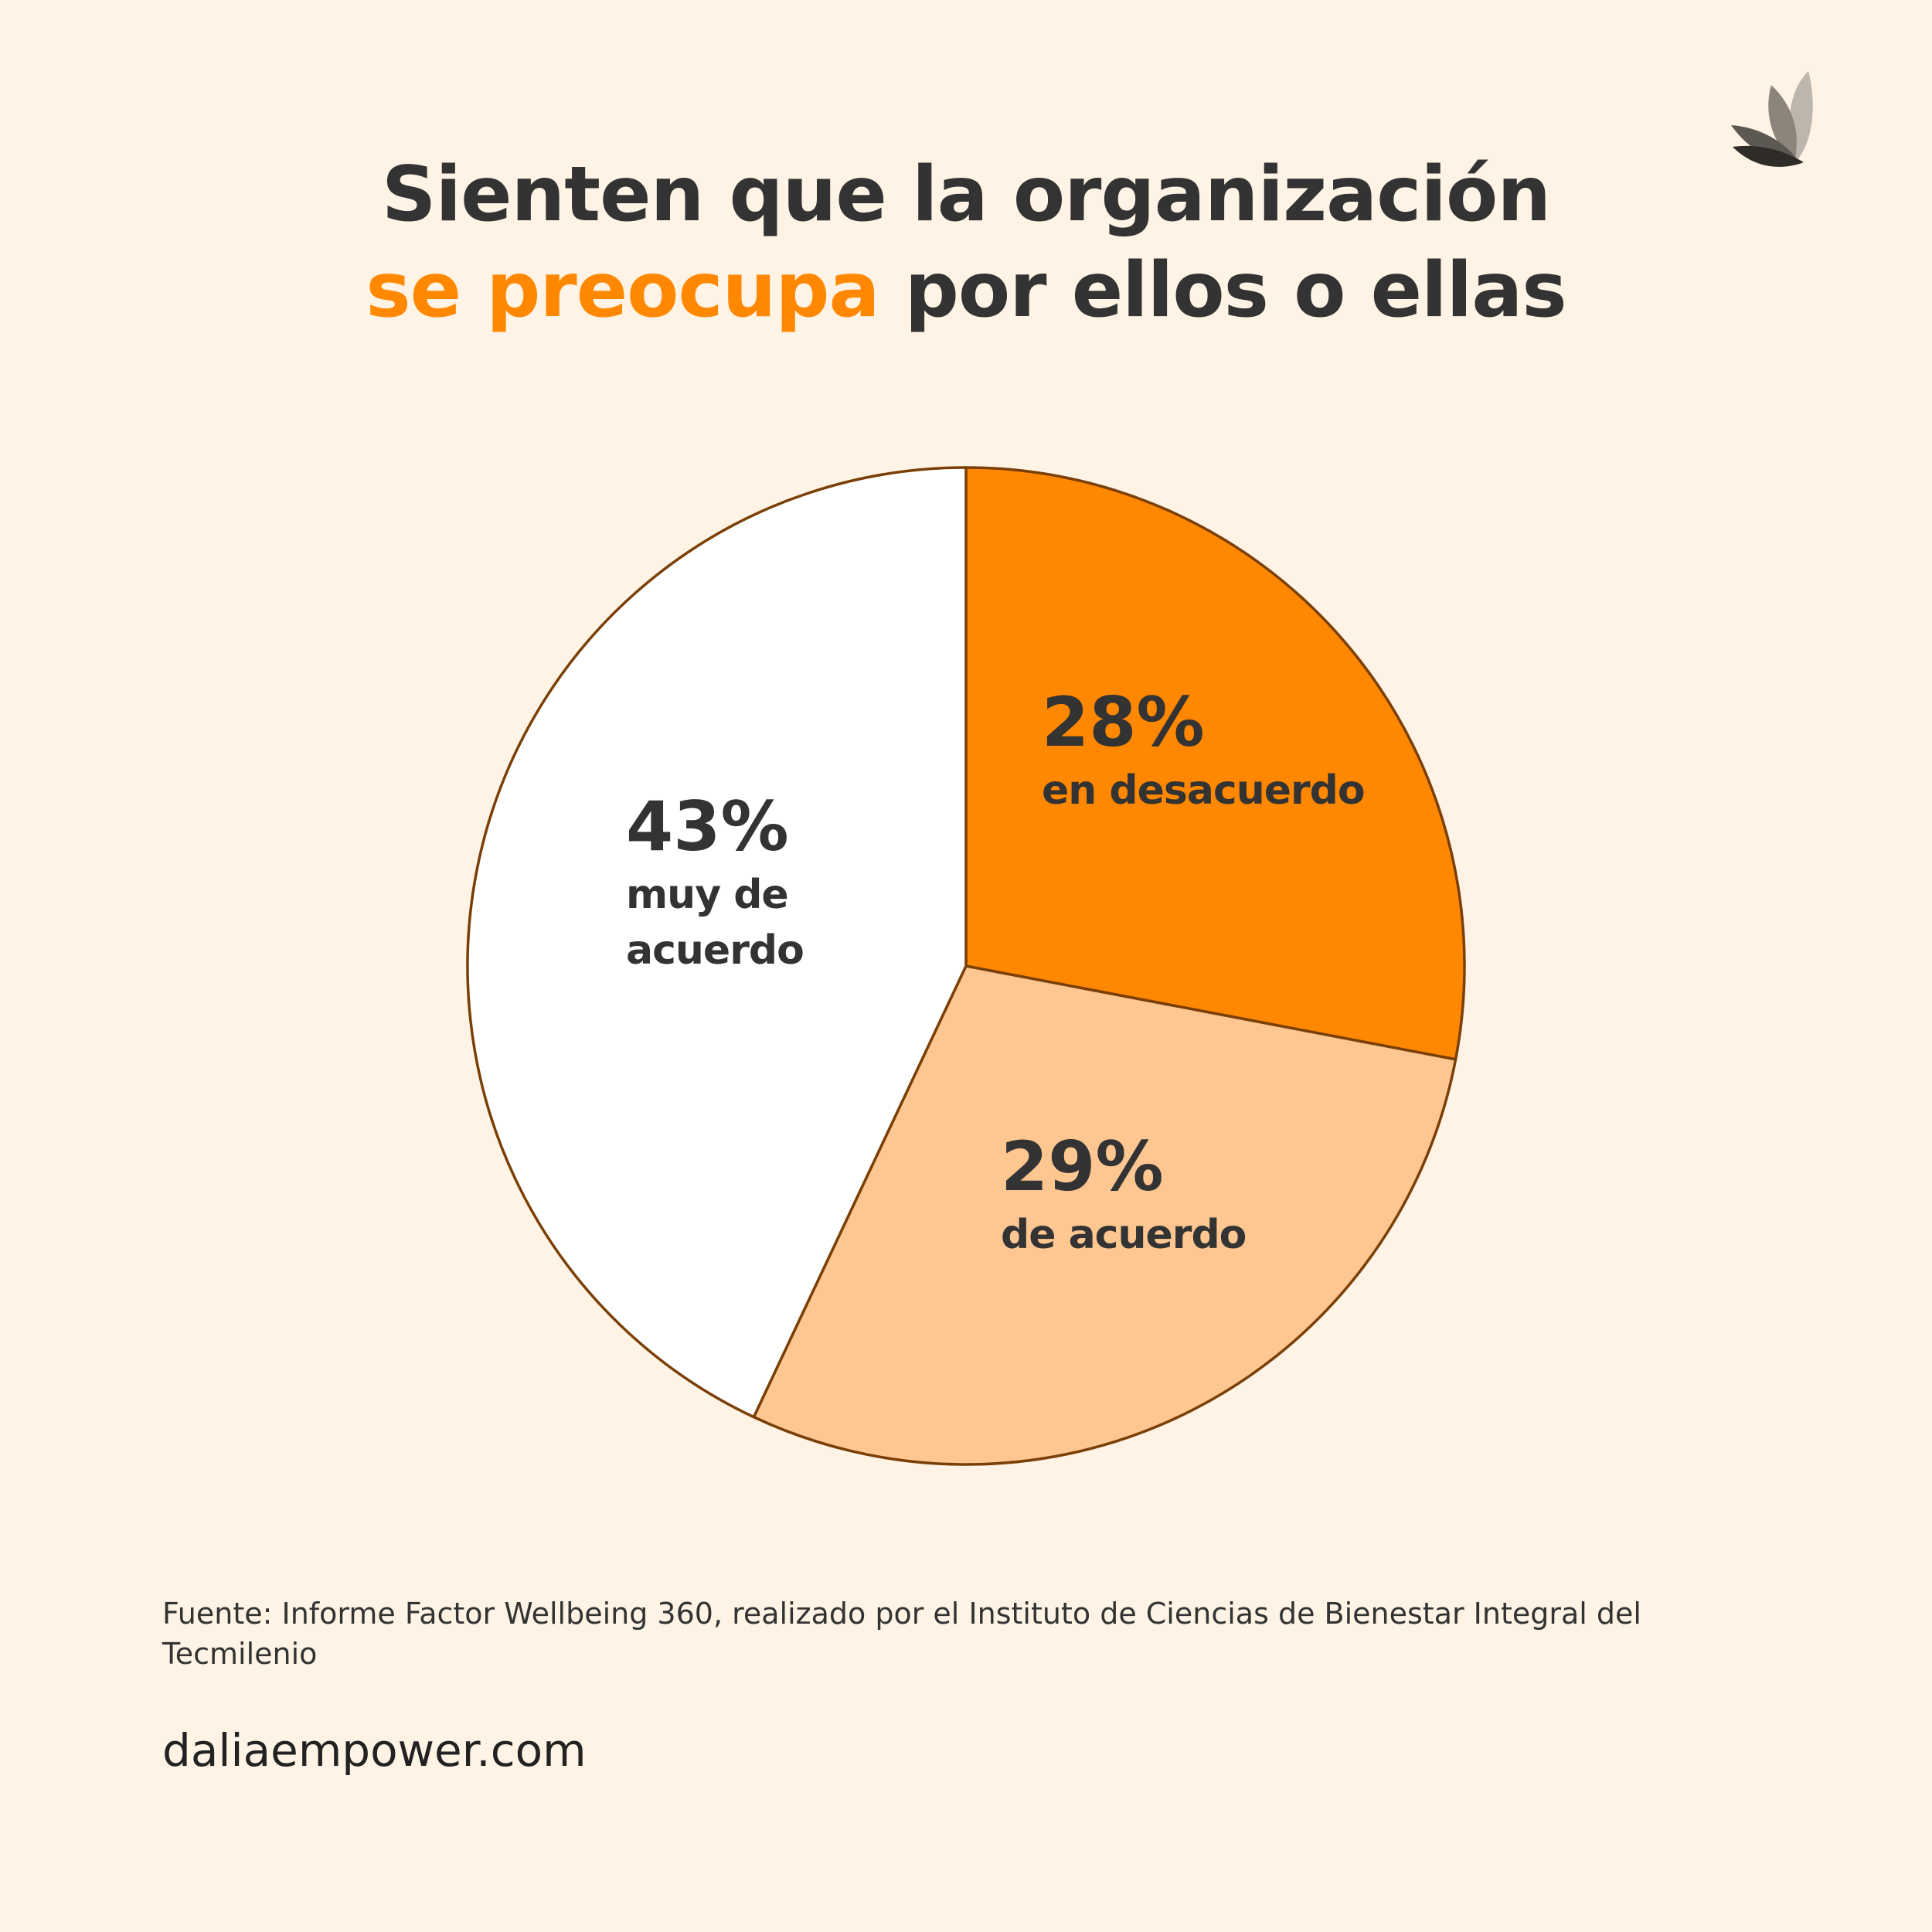  Describe the element at coordinates (1083, 1166) in the screenshot. I see `slice-value-label: 29%` at that location.